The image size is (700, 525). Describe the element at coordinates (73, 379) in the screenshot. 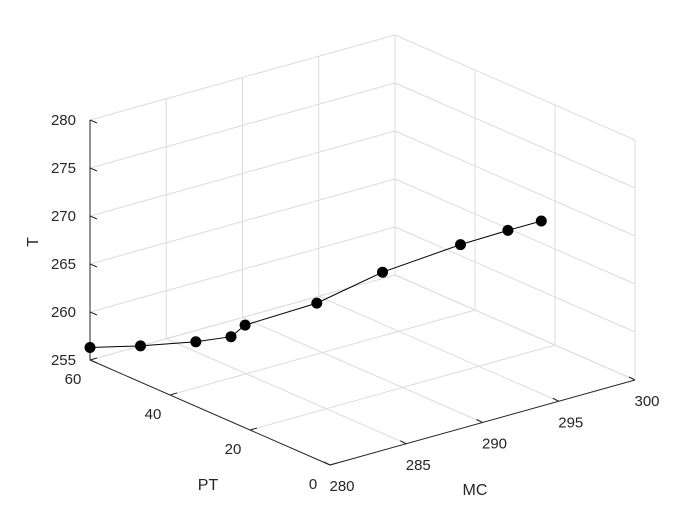

I see `y-tick-label: 60` at that location.